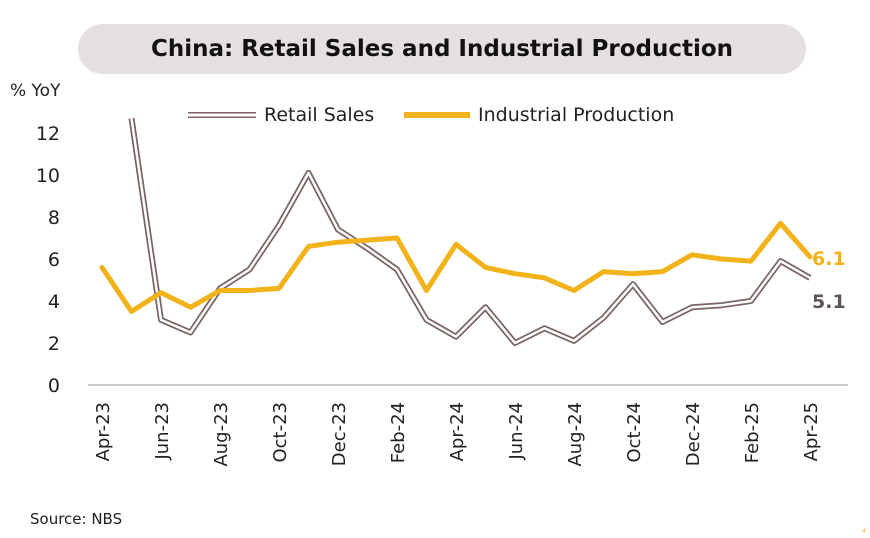 The width and height of the screenshot is (870, 538). I want to click on x-tick-label: Aug-24, so click(575, 434).